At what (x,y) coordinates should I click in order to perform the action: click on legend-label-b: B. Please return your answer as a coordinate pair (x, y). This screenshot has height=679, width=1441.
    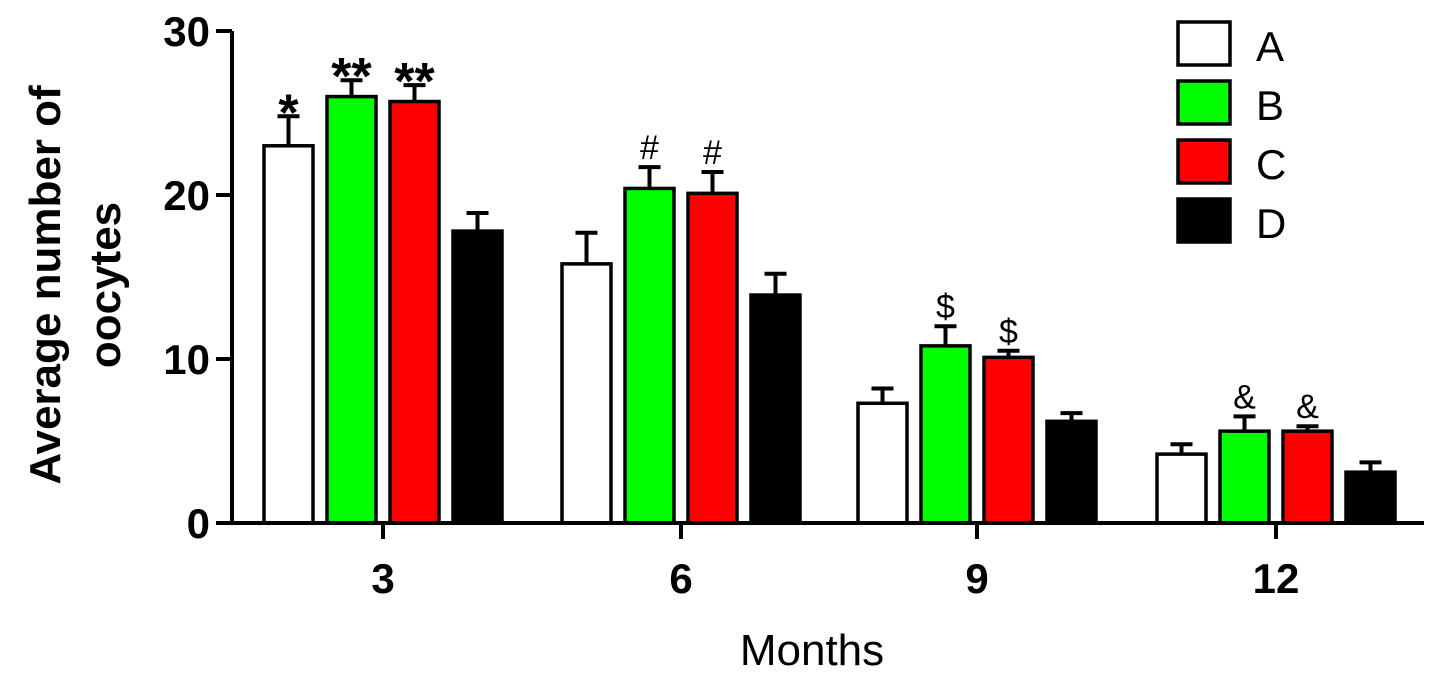
    Looking at the image, I should click on (1270, 105).